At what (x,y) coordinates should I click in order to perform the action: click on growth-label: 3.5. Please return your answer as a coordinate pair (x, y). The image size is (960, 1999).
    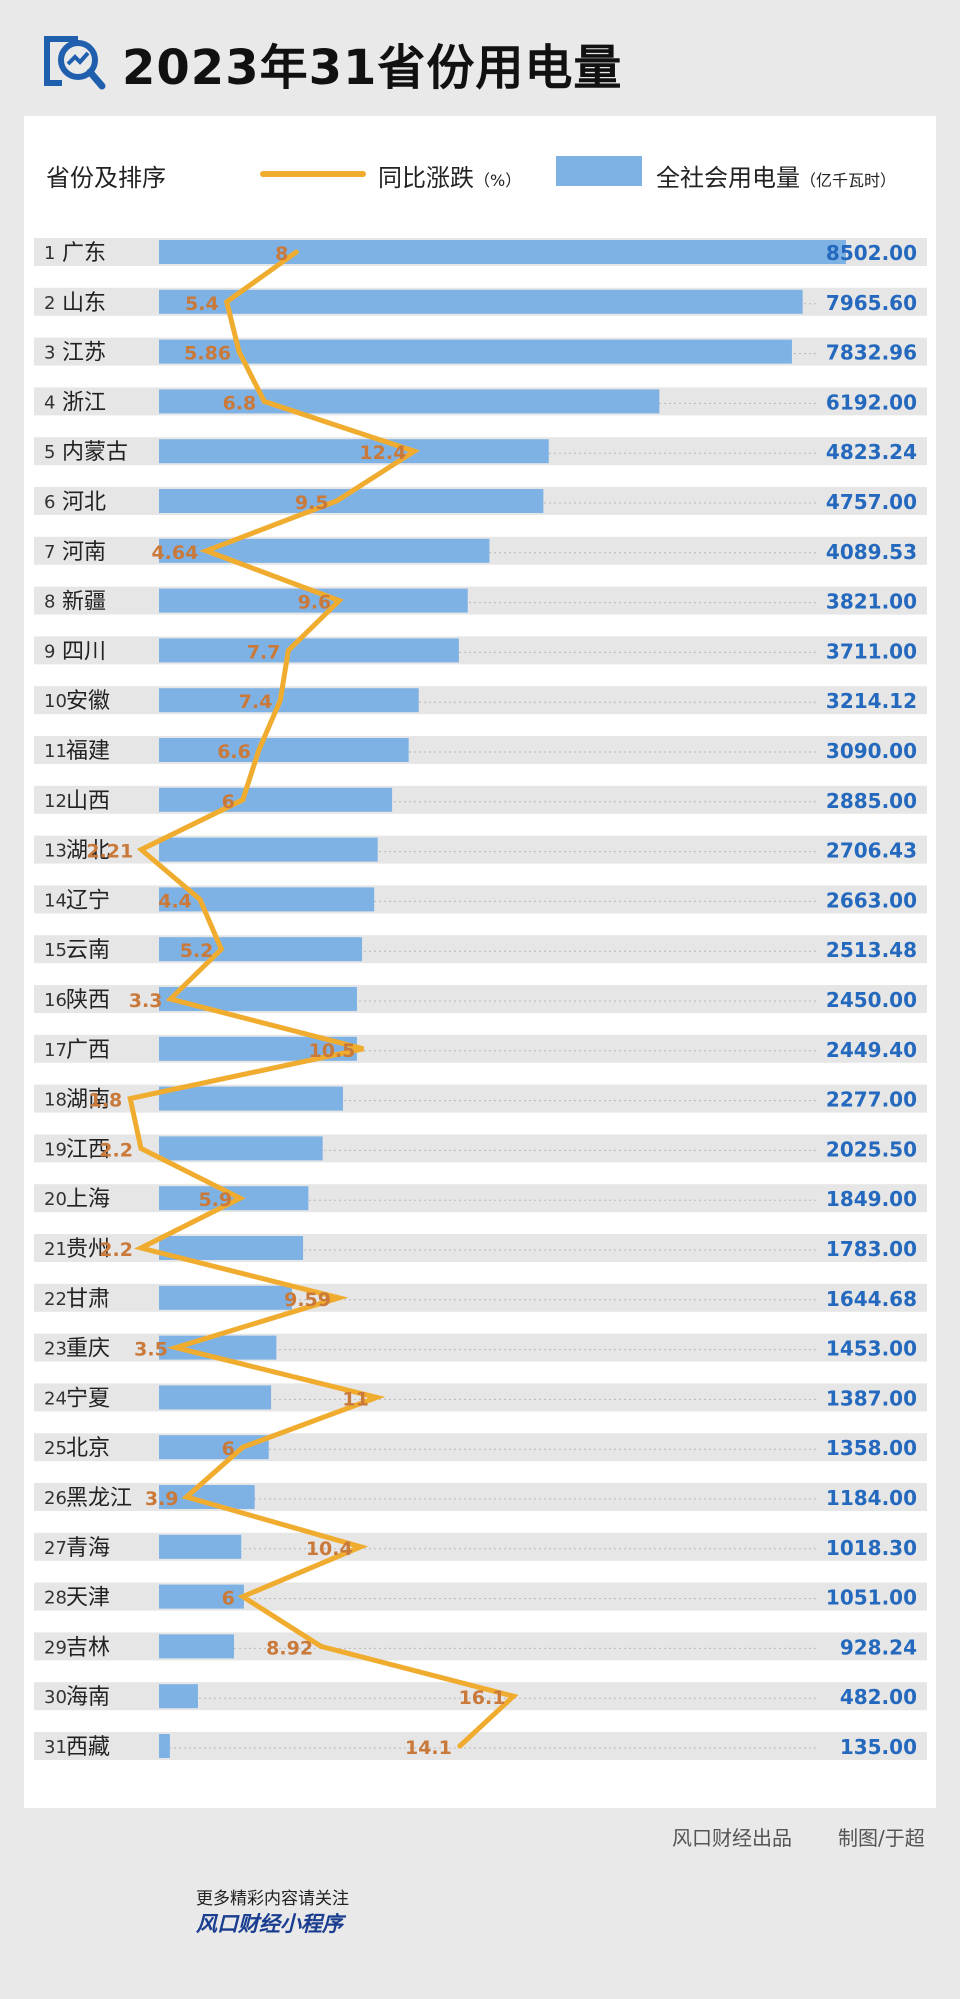
    Looking at the image, I should click on (151, 1350).